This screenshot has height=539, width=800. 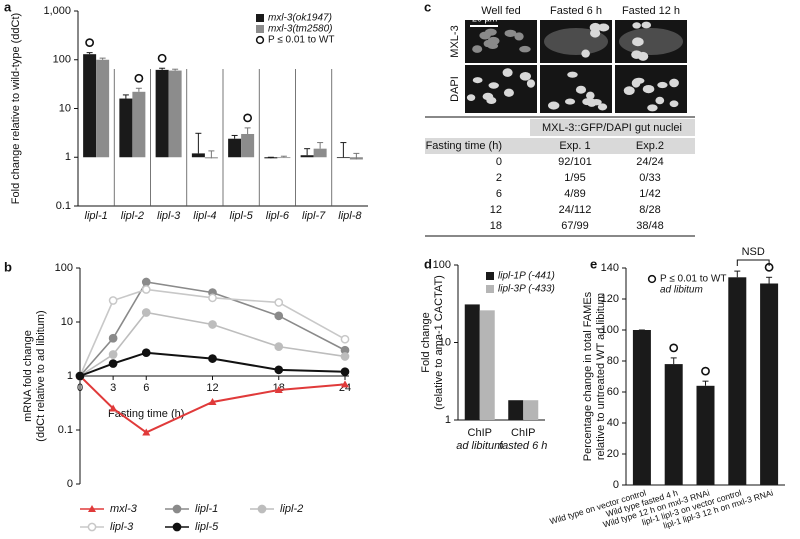 What do you see at coordinates (651, 41) in the screenshot?
I see `gut-signal` at bounding box center [651, 41].